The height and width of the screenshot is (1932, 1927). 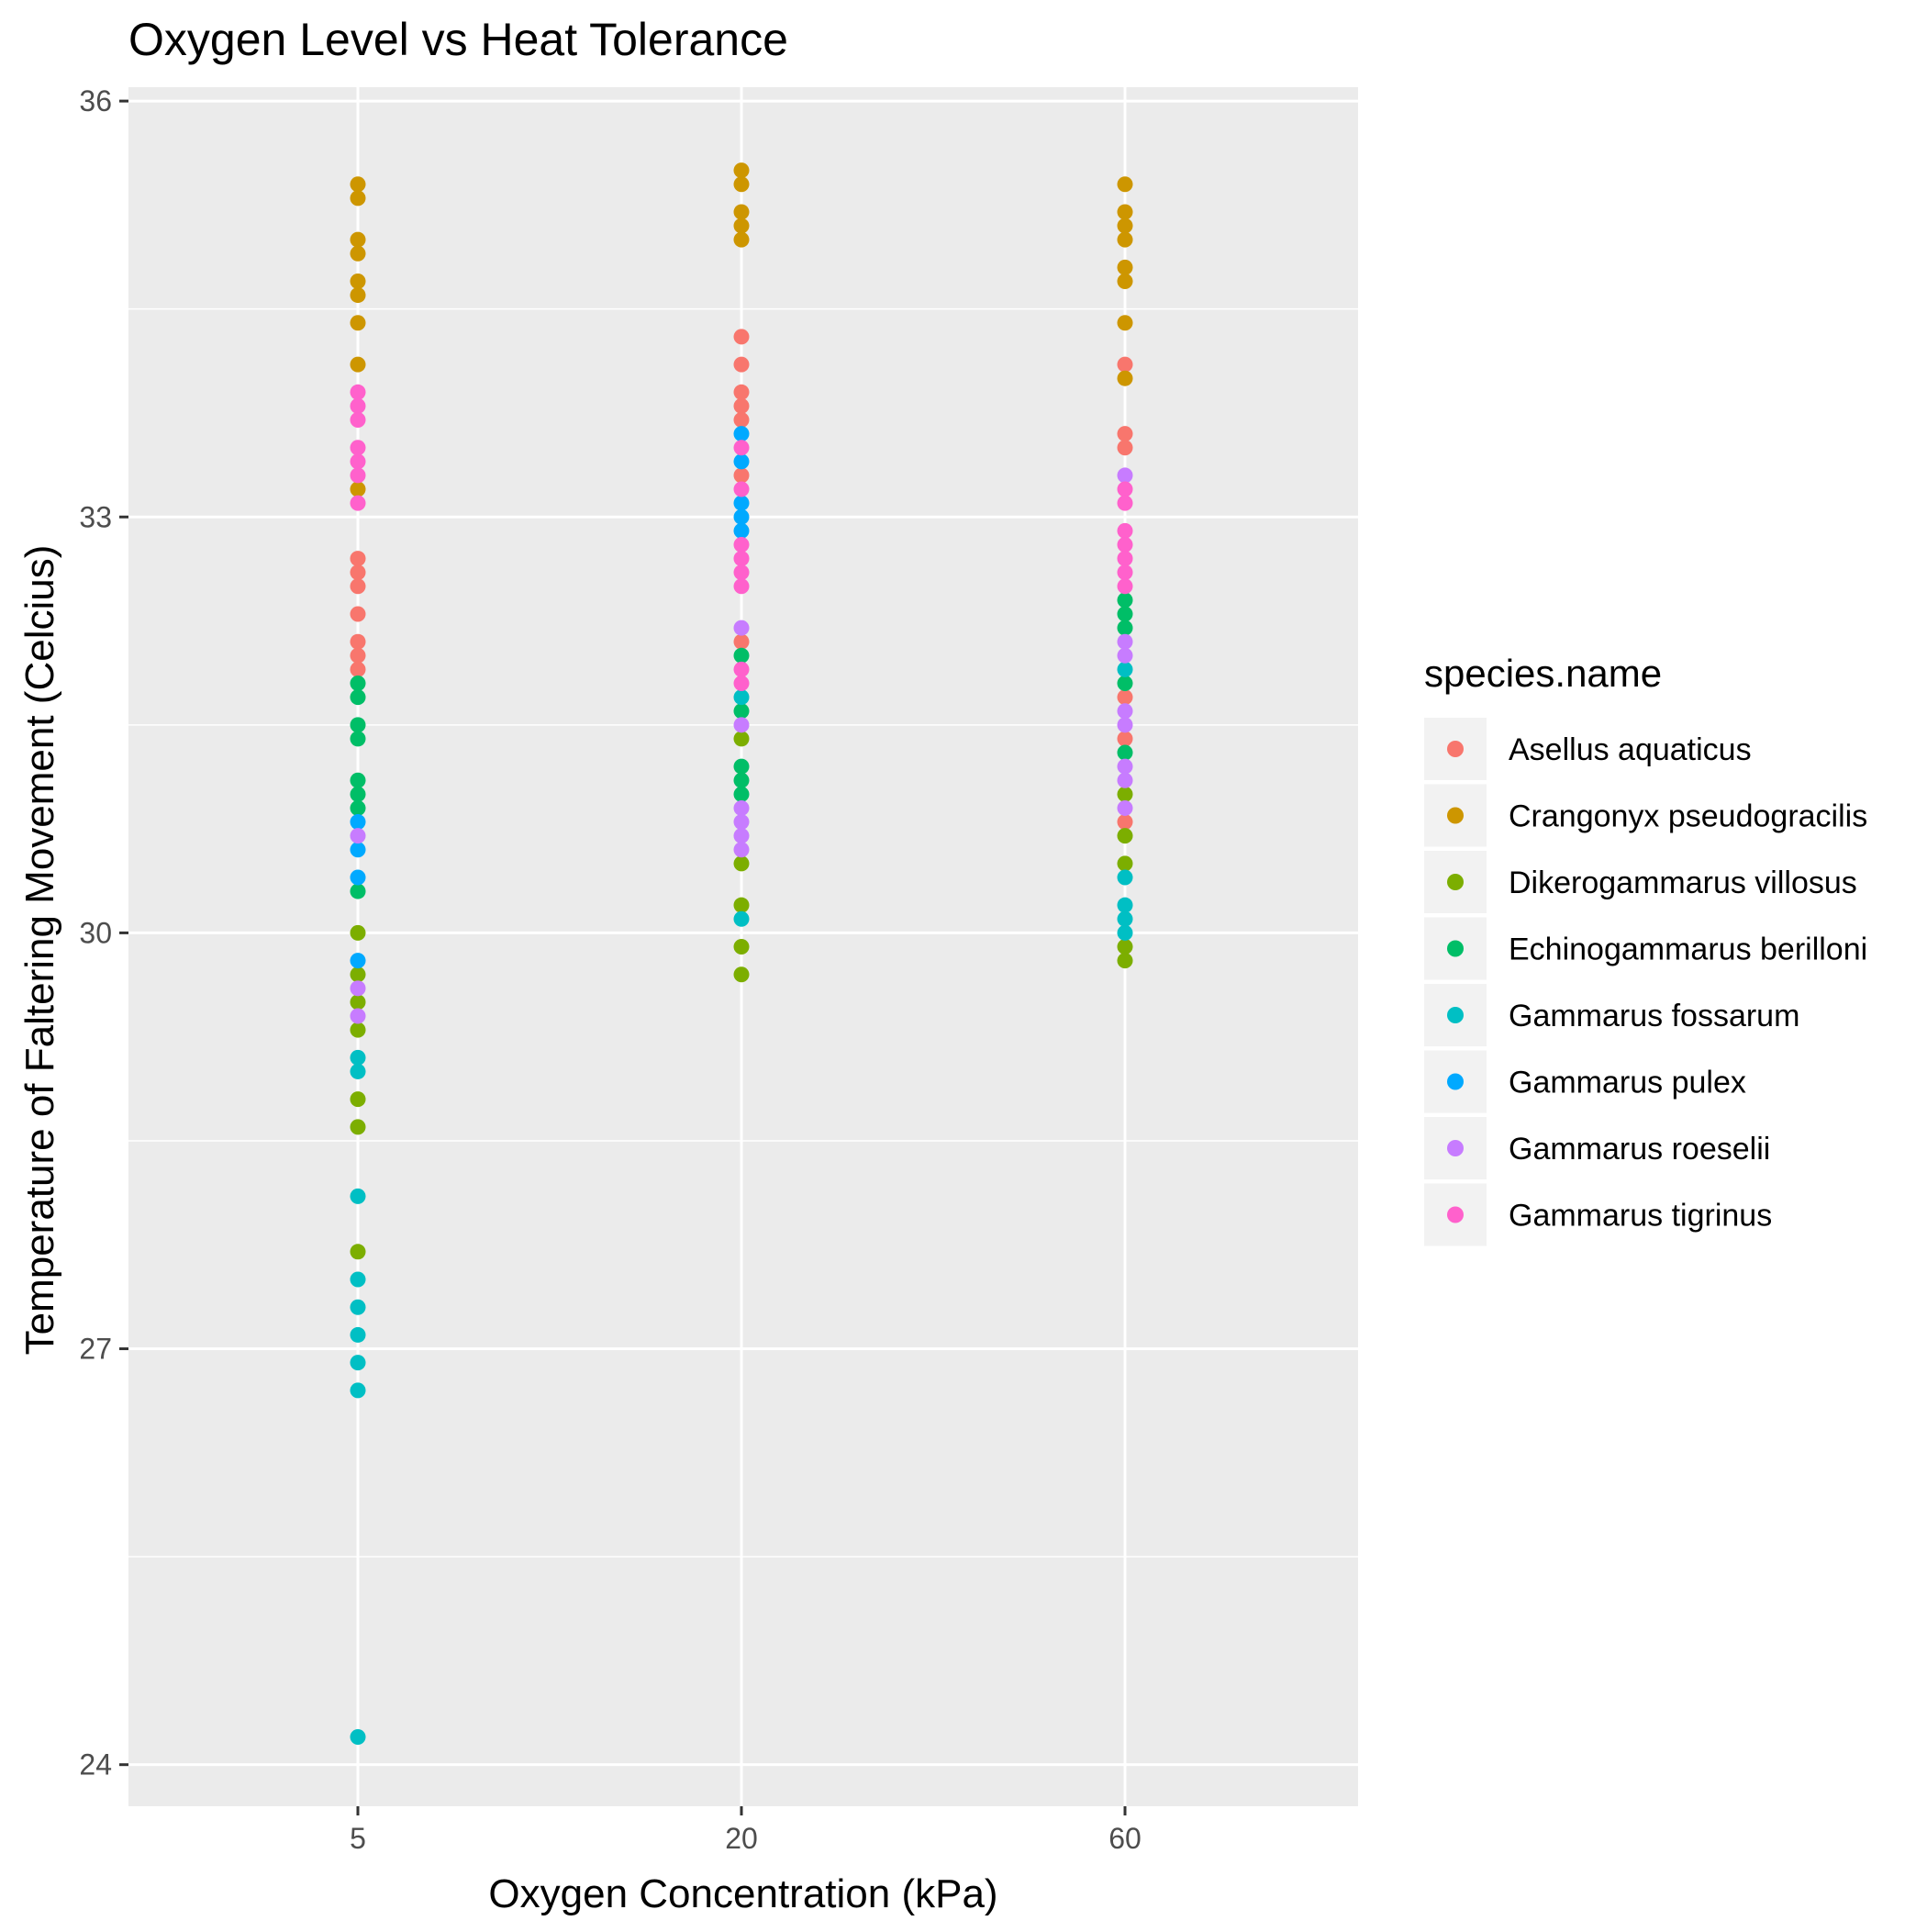 I want to click on legend-label: Gammarus fossarum, so click(x=1654, y=1016).